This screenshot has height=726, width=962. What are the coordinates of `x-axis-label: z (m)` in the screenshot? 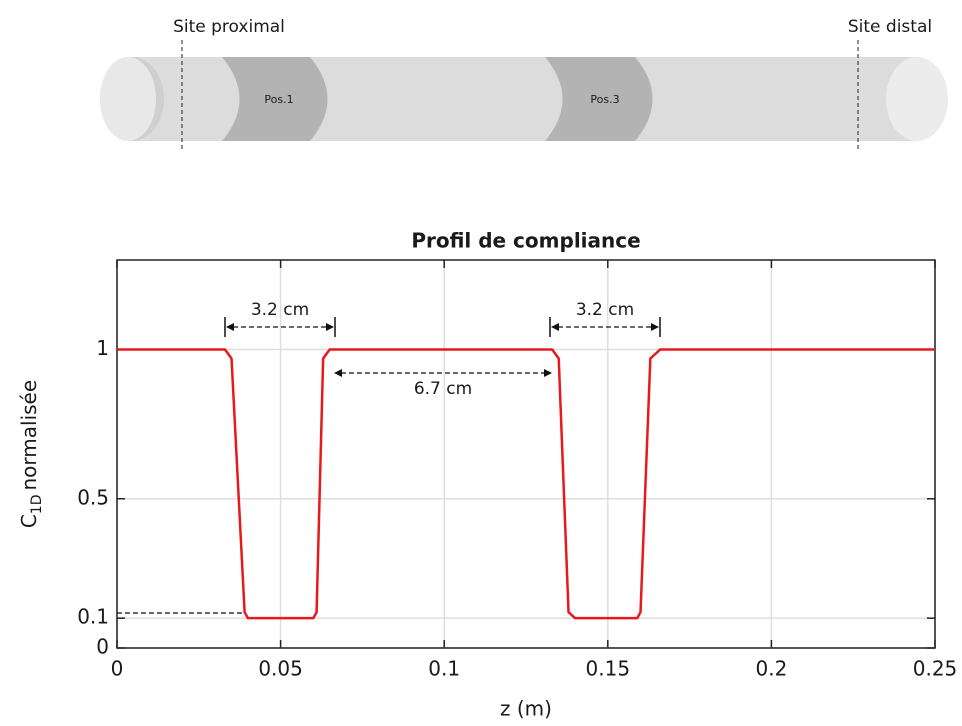 It's located at (526, 709).